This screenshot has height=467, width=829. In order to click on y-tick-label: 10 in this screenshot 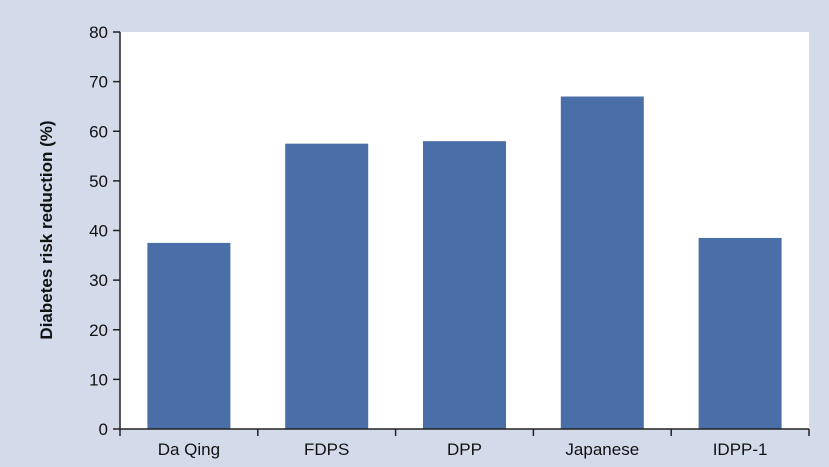, I will do `click(98, 379)`.